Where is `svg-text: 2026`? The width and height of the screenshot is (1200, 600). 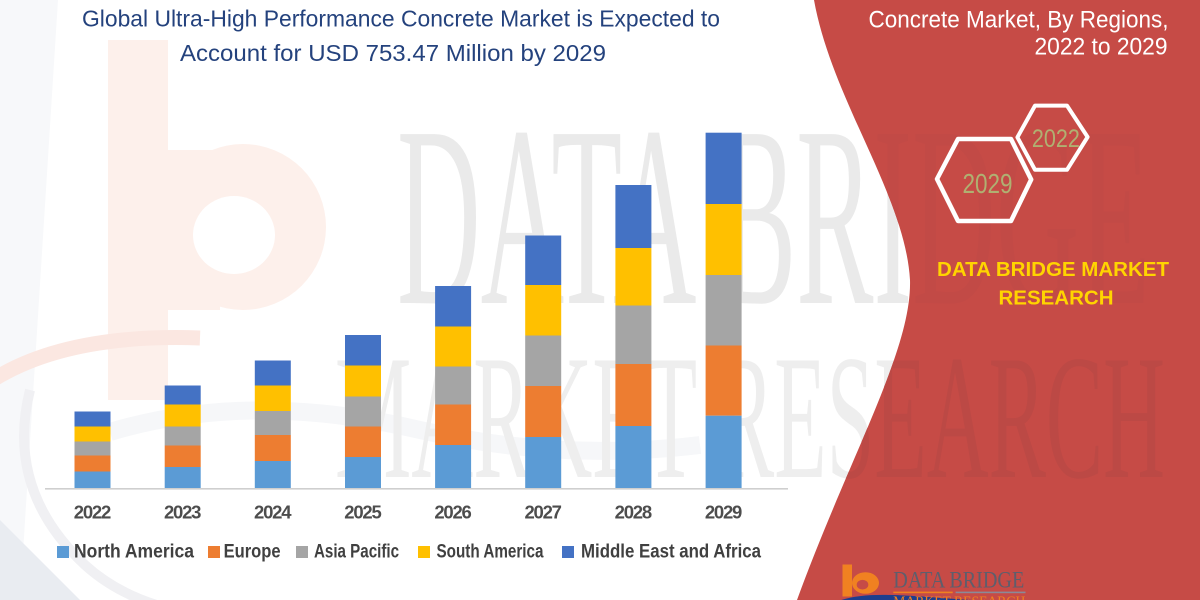 svg-text: 2026 is located at coordinates (453, 512).